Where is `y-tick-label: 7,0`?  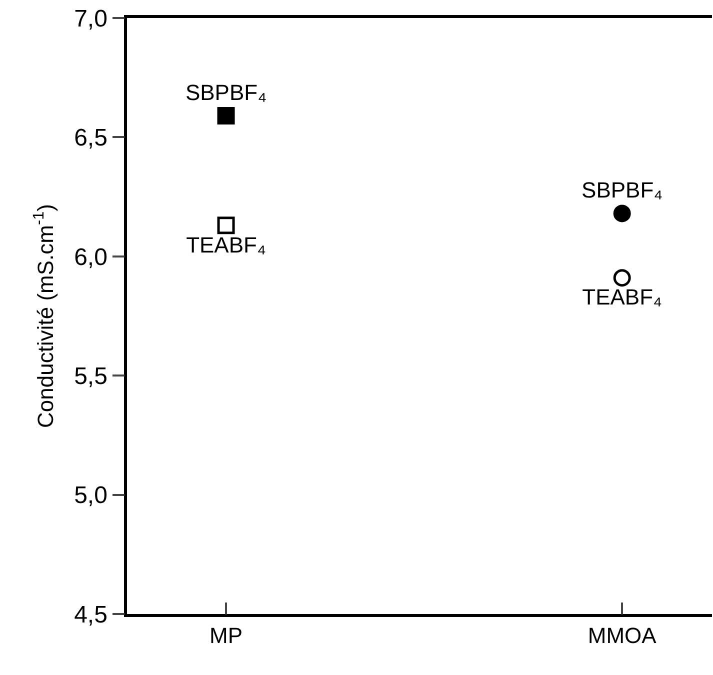 y-tick-label: 7,0 is located at coordinates (91, 18).